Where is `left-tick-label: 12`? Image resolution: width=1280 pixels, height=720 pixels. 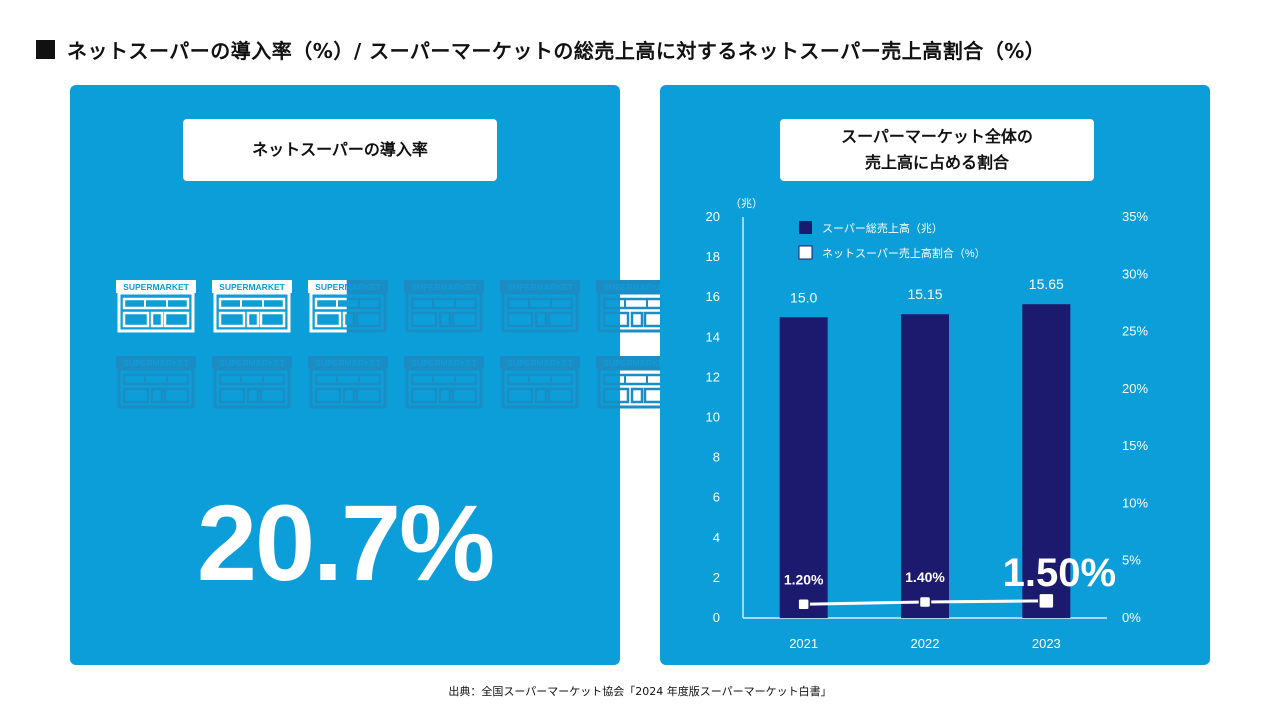
left-tick-label: 12 is located at coordinates (713, 376).